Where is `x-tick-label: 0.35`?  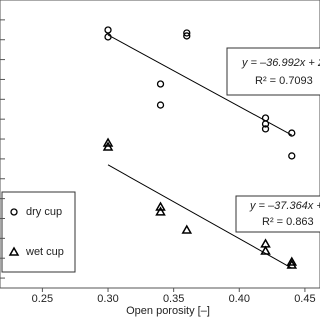
x-tick-label: 0.35 is located at coordinates (173, 299).